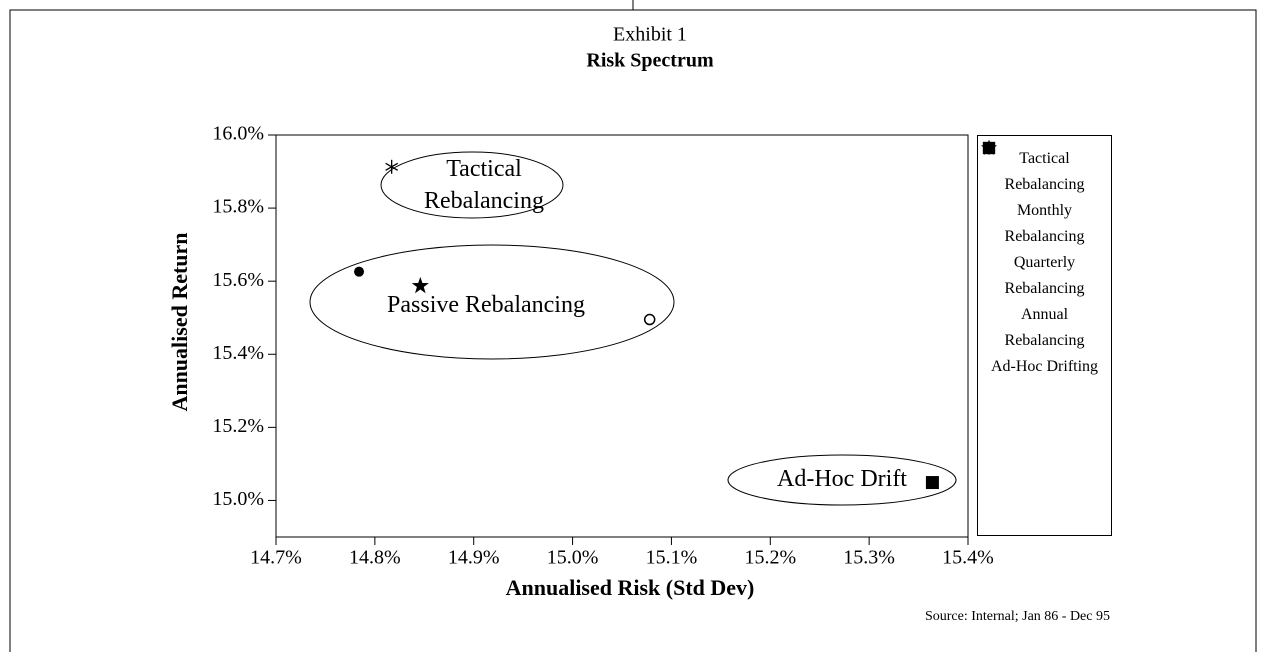  I want to click on marker-star, so click(420, 285).